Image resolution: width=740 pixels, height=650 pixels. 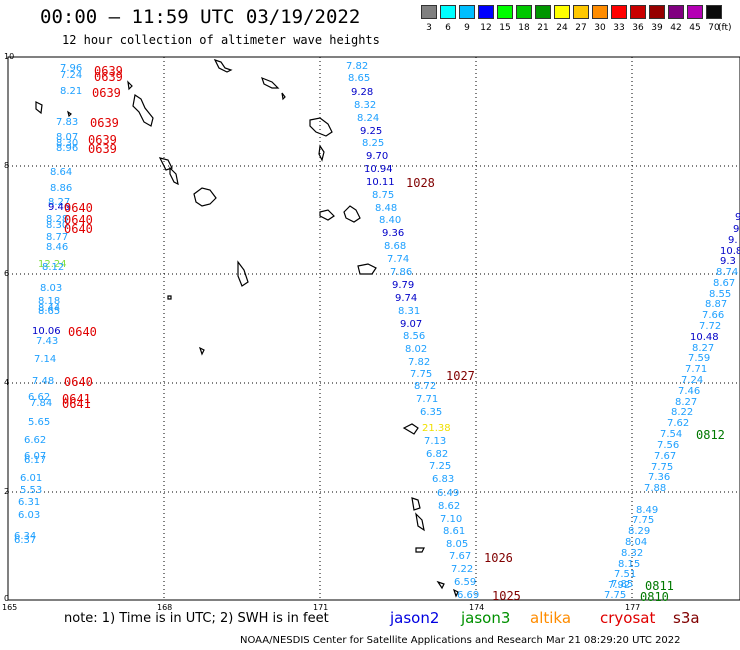 What do you see at coordinates (46, 331) in the screenshot?
I see `wave-height-label: 10.06` at bounding box center [46, 331].